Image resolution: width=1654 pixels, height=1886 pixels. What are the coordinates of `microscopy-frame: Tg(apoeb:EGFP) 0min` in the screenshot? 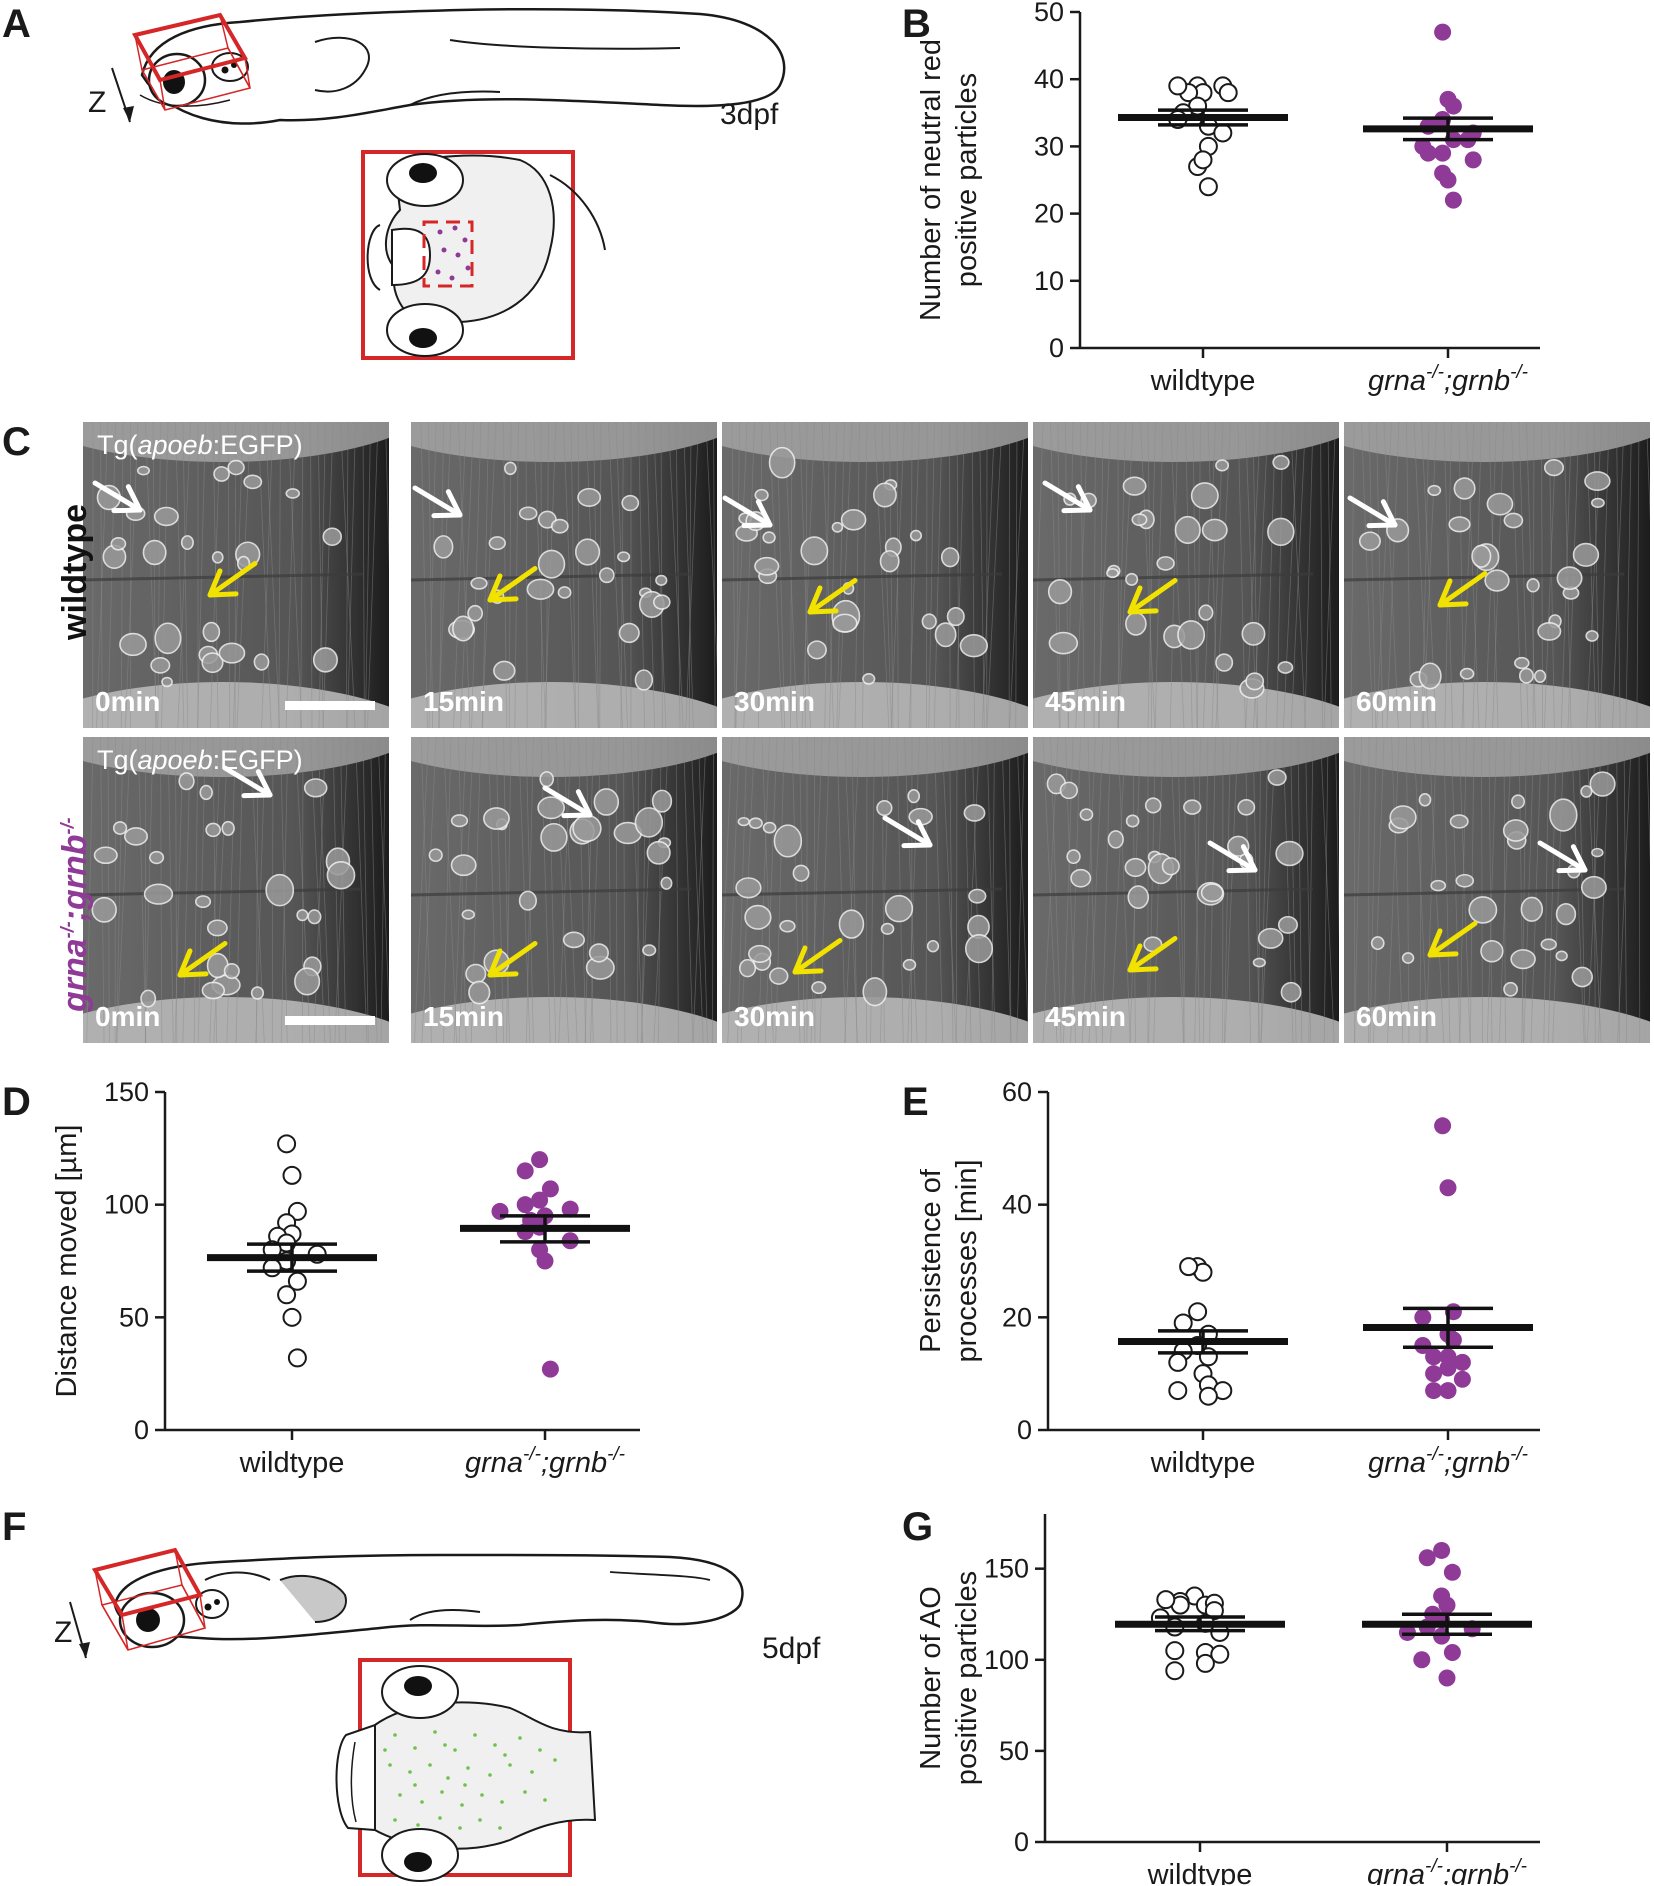 It's located at (236, 575).